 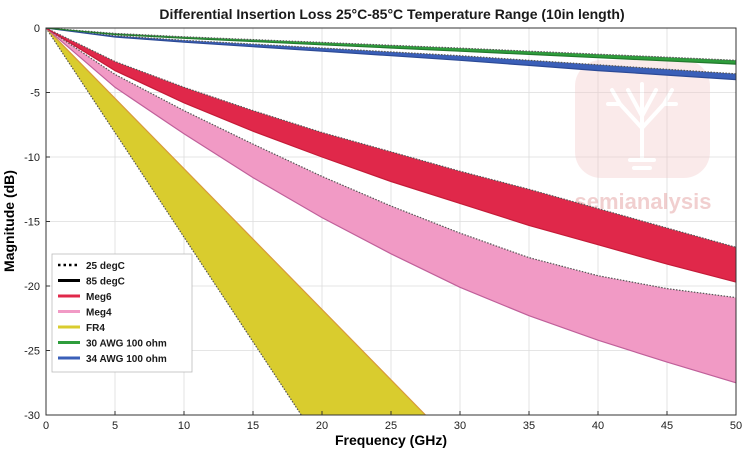 I want to click on legend-item-34-awg-100-ohm: 34 AWG 100 ohm, so click(x=112, y=359).